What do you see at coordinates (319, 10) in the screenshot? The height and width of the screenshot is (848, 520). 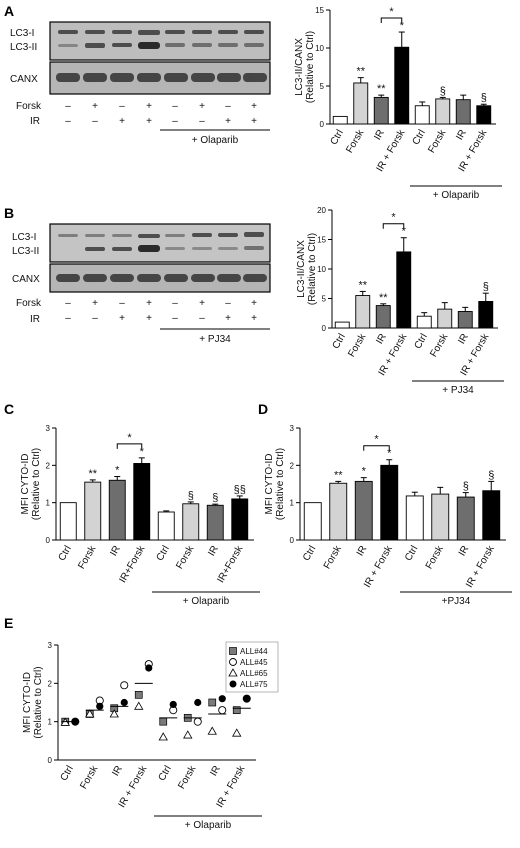 I see `chart-a-ytick-label: 15` at bounding box center [319, 10].